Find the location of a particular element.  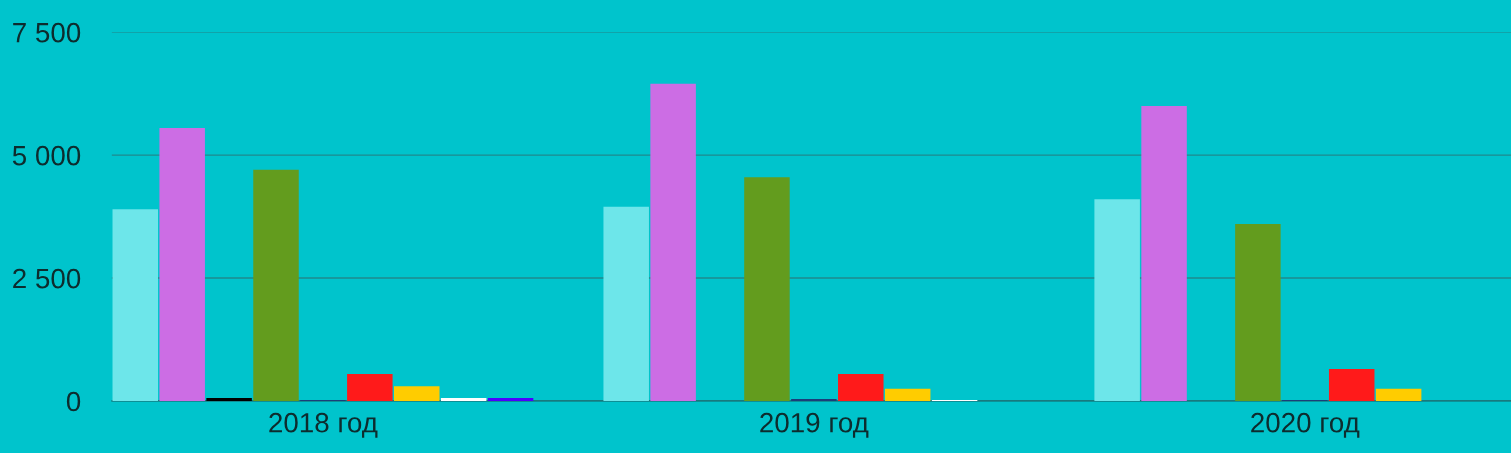

x-tick-label: 2020 год is located at coordinates (1305, 425).